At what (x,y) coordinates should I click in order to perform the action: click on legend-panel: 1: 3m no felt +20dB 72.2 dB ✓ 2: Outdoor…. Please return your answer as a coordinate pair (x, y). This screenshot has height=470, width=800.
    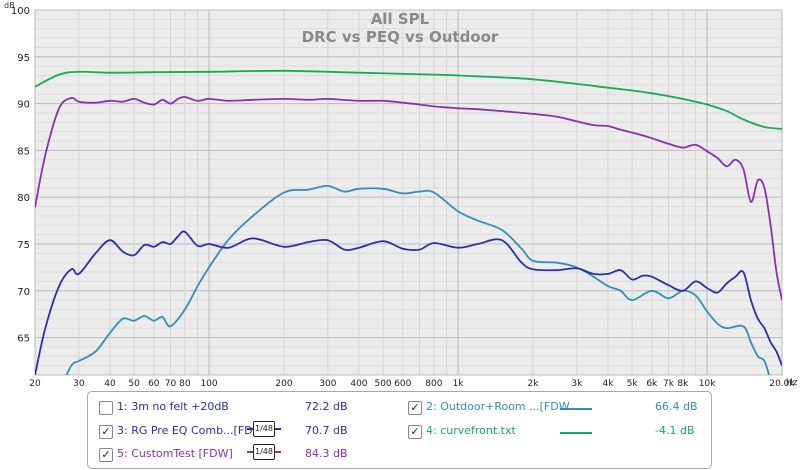
    Looking at the image, I should click on (399, 430).